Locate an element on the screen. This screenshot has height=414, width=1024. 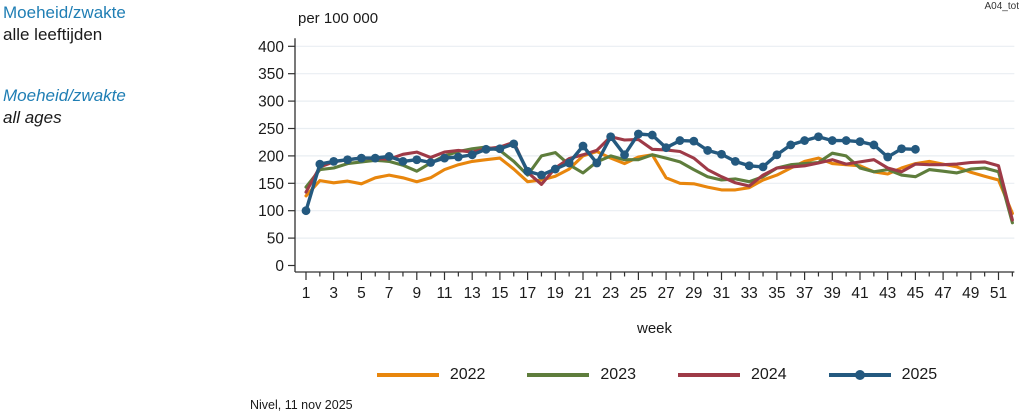
svg-text: 33 is located at coordinates (749, 293).